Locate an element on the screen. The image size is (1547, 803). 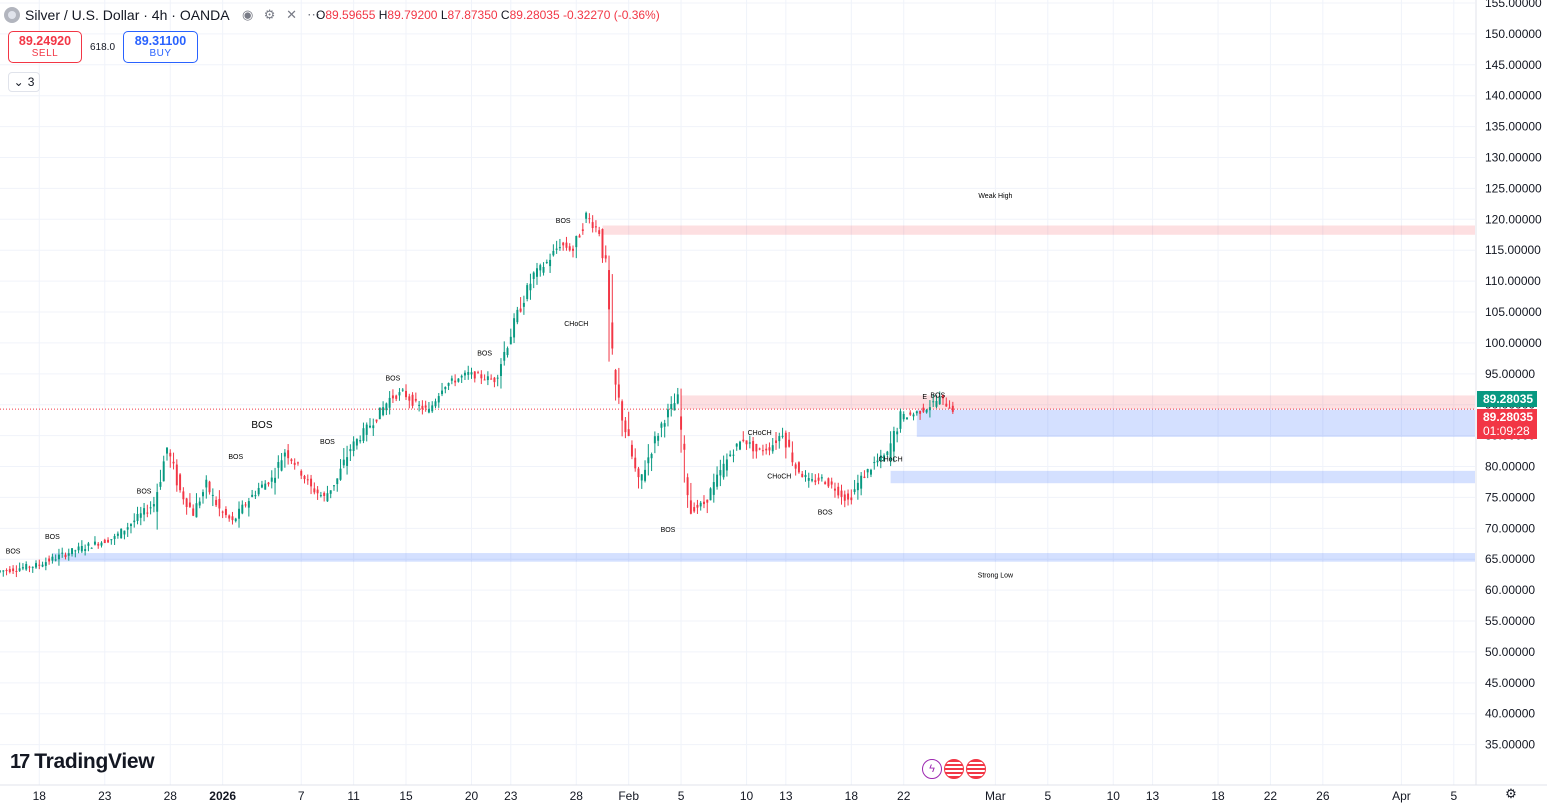
price-tick-label: 55.00000 is located at coordinates (1510, 621).